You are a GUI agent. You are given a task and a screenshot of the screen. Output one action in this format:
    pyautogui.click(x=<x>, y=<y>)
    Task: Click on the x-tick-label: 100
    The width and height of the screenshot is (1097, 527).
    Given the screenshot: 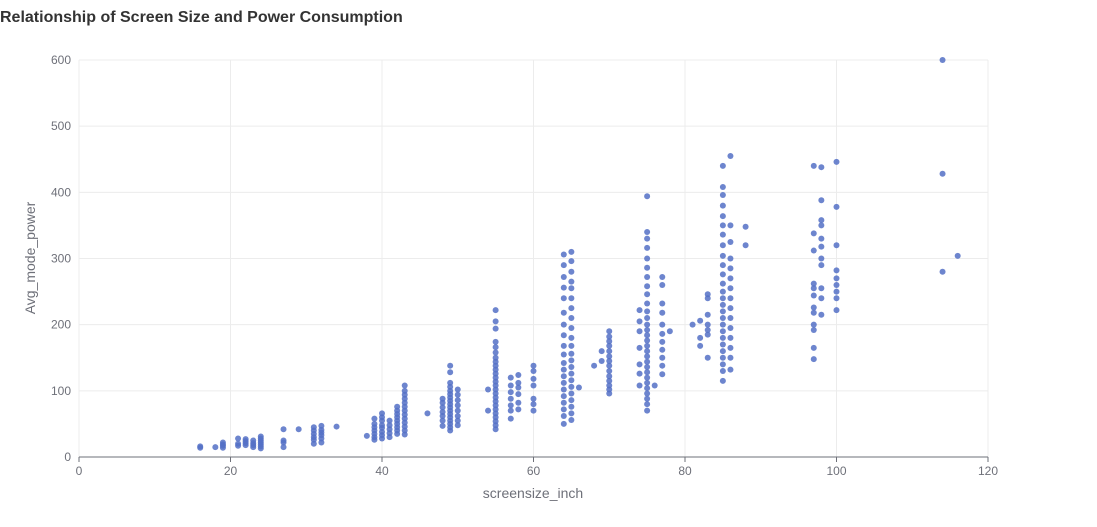 What is the action you would take?
    pyautogui.click(x=836, y=471)
    